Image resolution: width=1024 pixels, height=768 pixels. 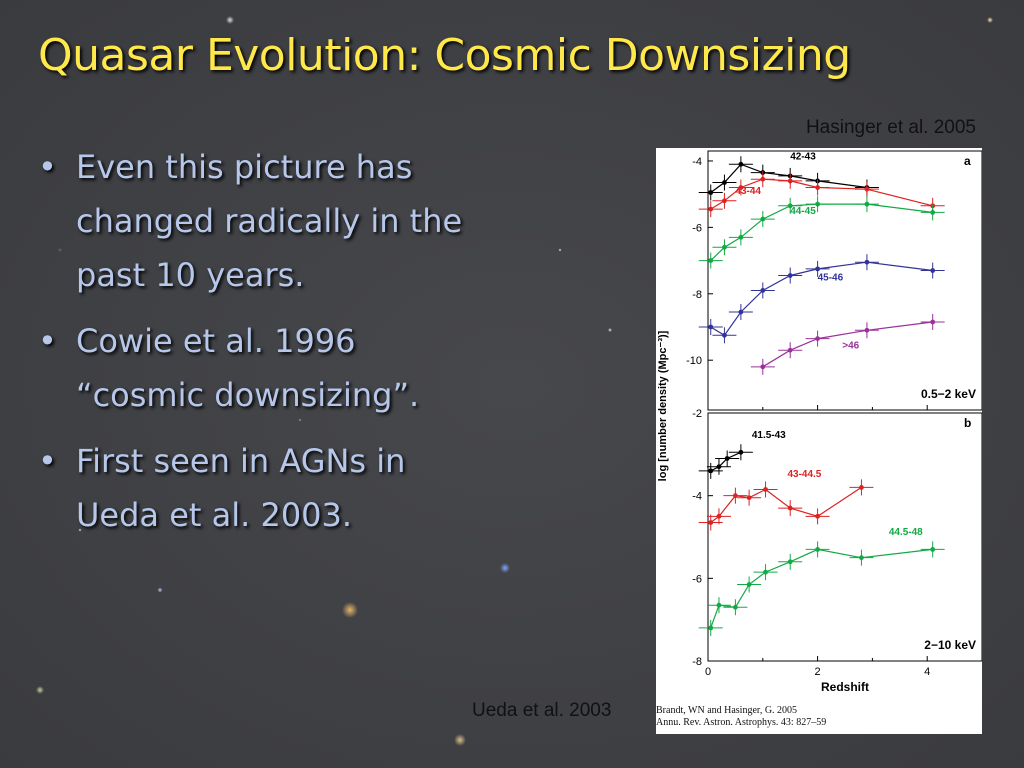 What do you see at coordinates (950, 645) in the screenshot?
I see `band-label: 2−10 keV` at bounding box center [950, 645].